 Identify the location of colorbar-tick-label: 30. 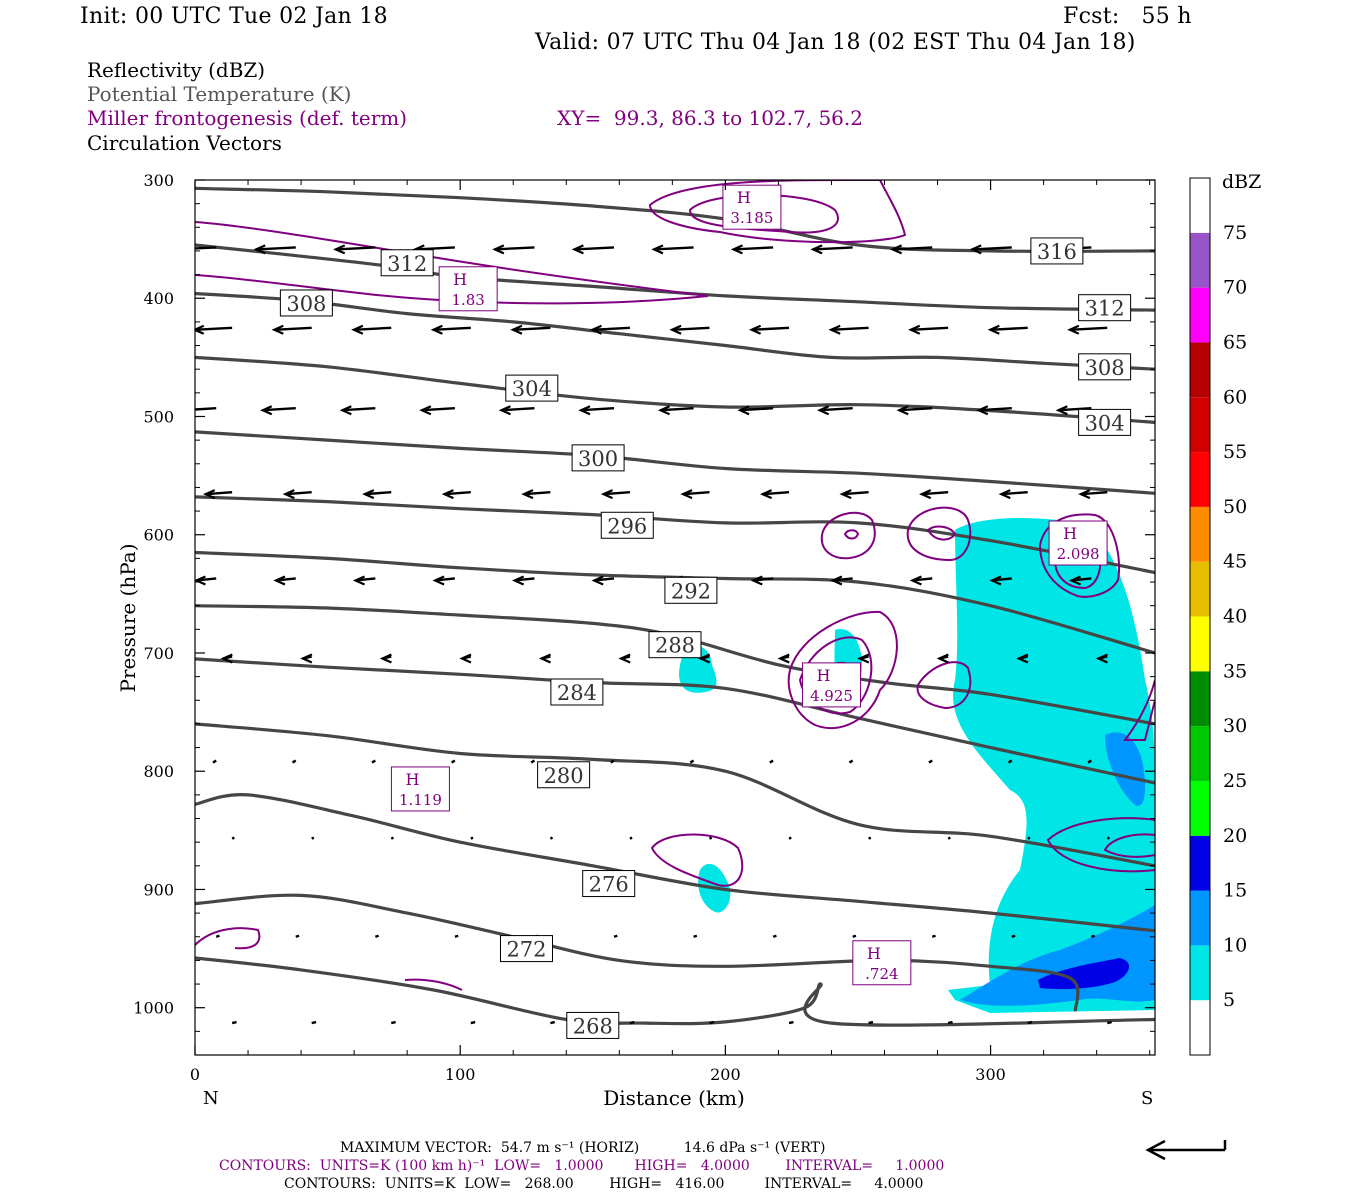
(1235, 726).